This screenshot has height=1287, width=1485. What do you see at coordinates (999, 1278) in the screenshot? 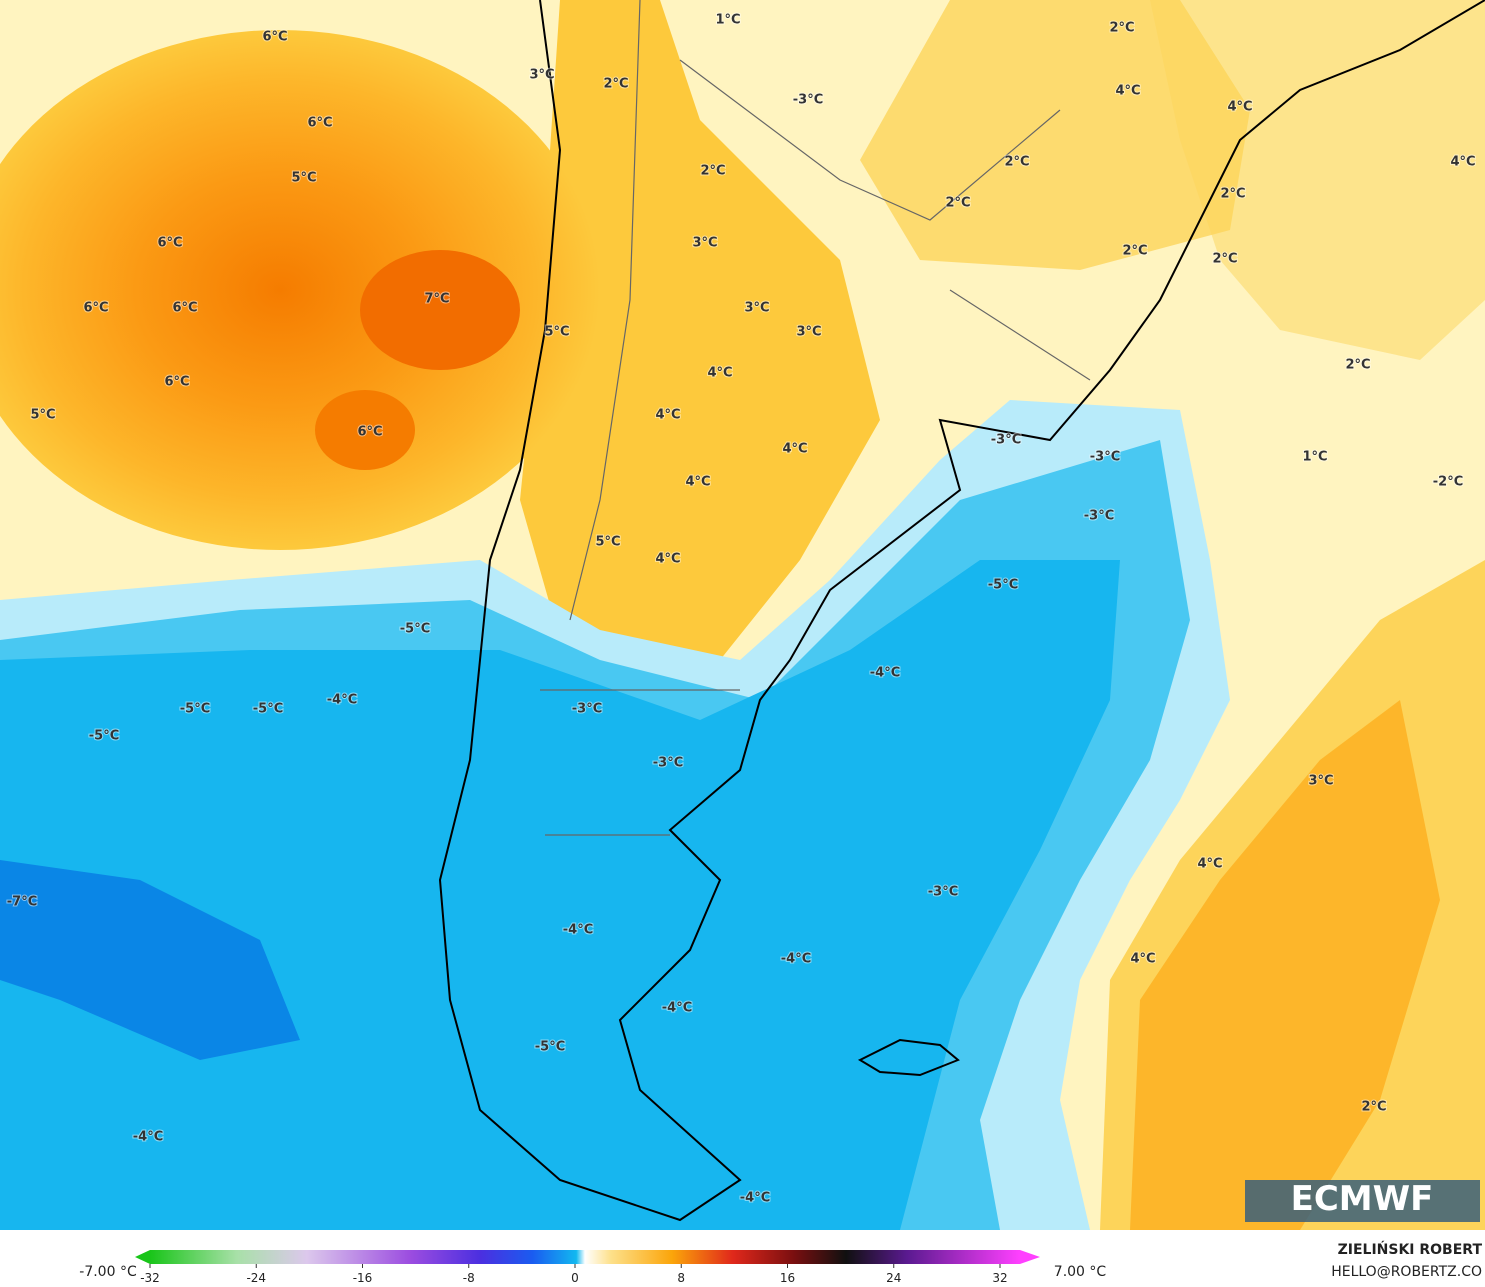
I see `colorbar-tick-label: 32` at bounding box center [999, 1278].